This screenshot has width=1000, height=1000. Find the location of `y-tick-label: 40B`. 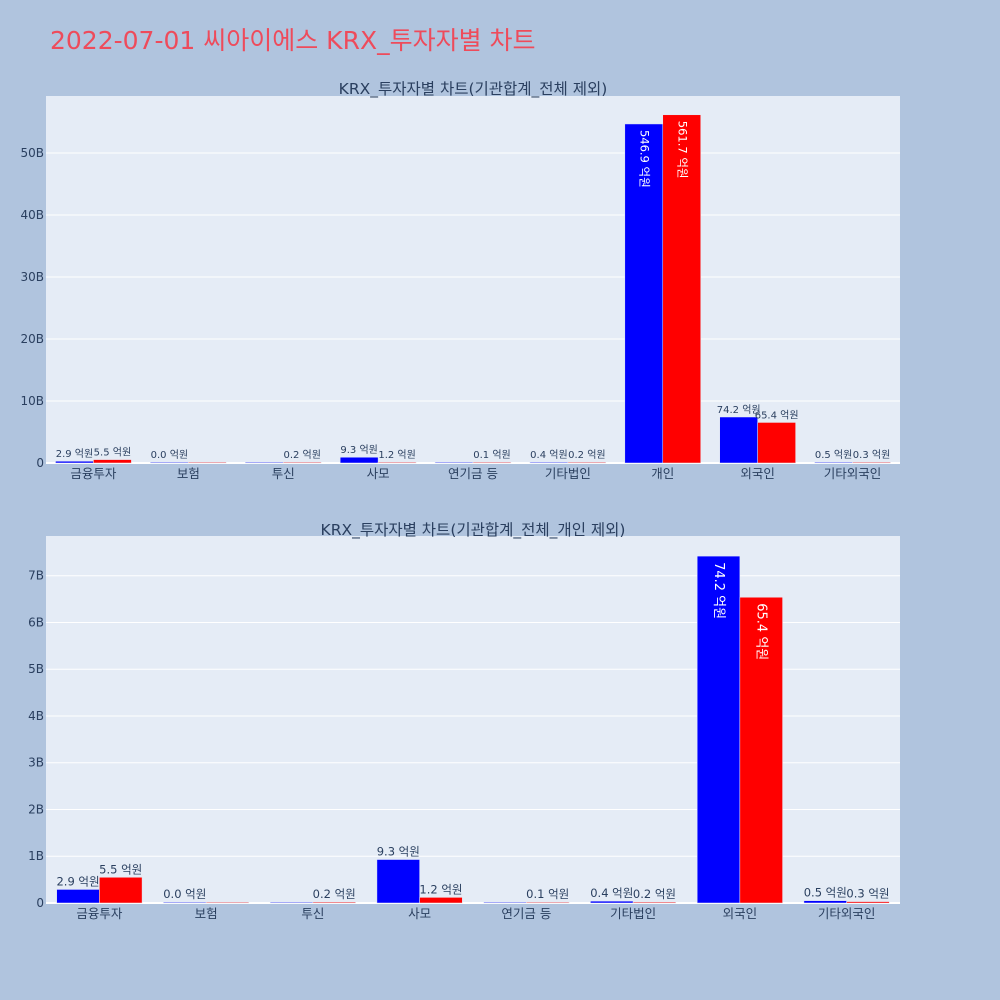

y-tick-label: 40B is located at coordinates (32, 215).